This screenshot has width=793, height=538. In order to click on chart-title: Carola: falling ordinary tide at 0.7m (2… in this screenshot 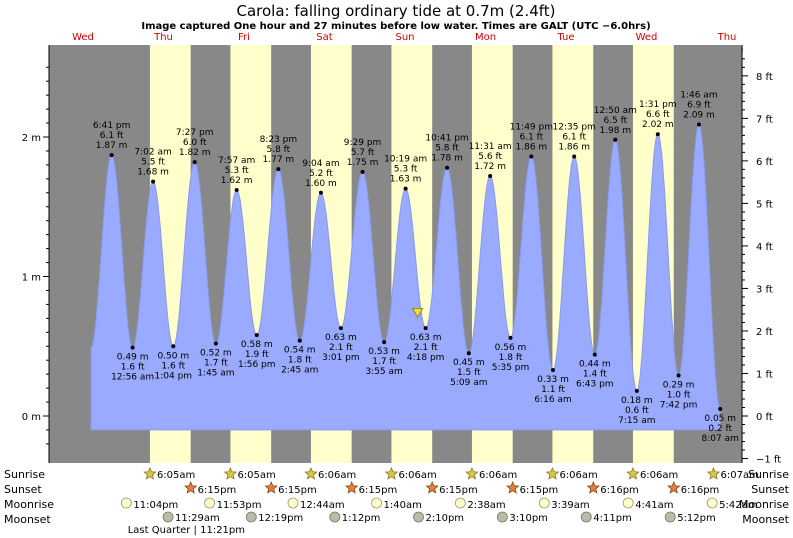, I will do `click(395, 11)`.